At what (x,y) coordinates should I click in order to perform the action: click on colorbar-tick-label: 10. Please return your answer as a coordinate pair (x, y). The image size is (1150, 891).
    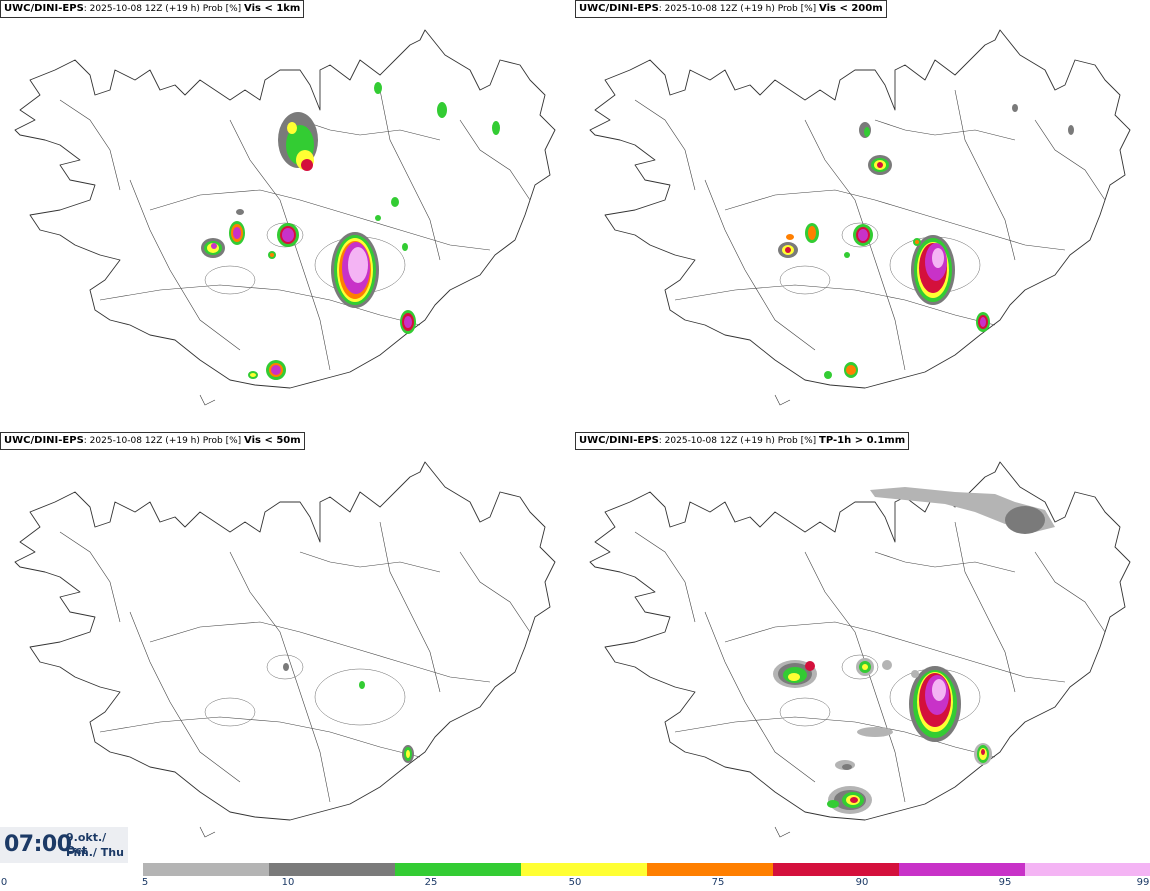
    Looking at the image, I should click on (288, 882).